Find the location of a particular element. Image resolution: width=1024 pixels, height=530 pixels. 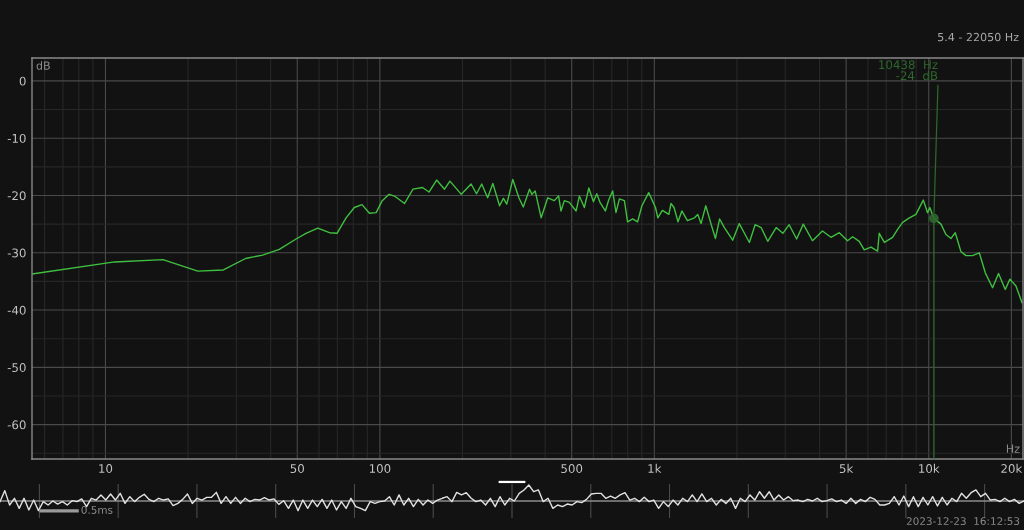

x-tick-label: 50 is located at coordinates (297, 468).